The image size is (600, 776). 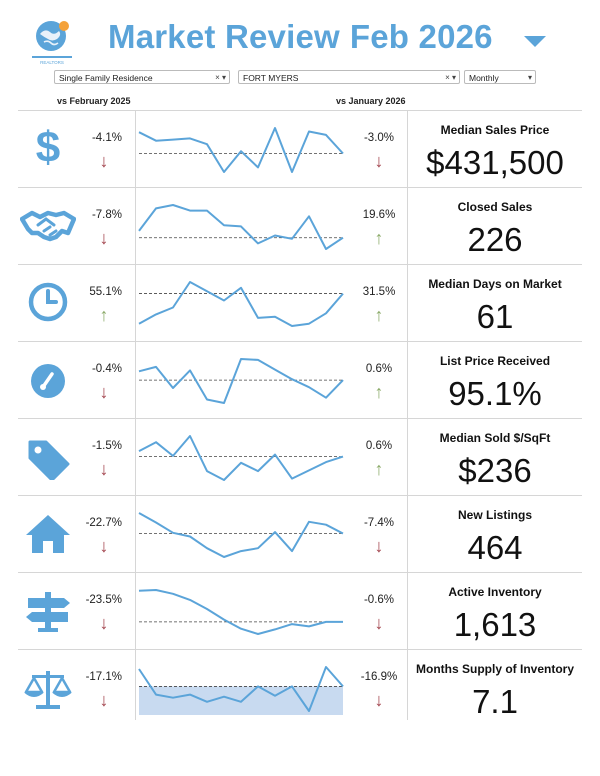 What do you see at coordinates (103, 523) in the screenshot?
I see `yoy-change: -22.7%` at bounding box center [103, 523].